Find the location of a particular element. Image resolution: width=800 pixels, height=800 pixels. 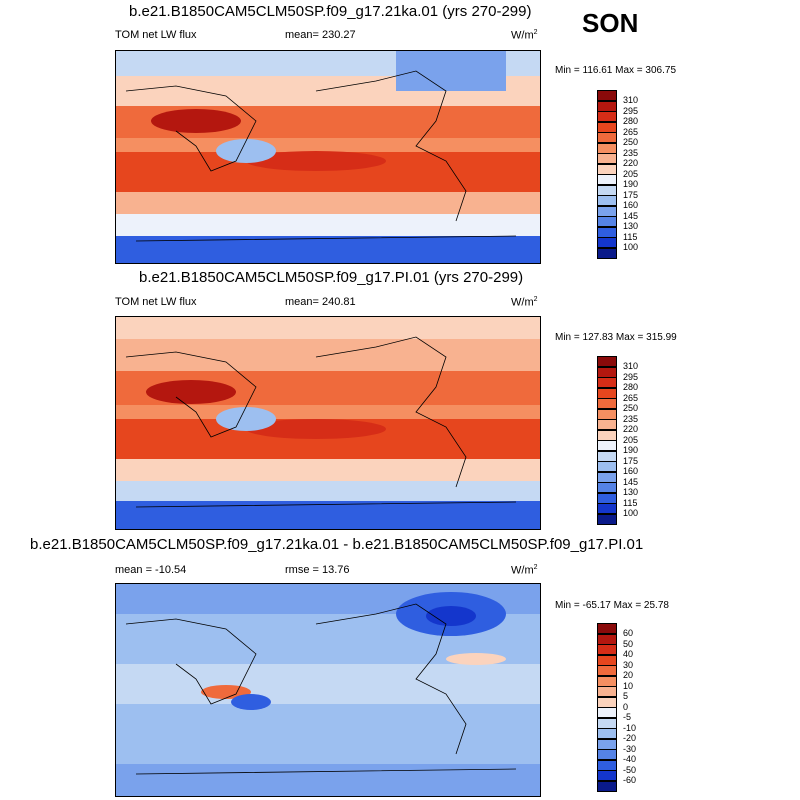

panel-2-minmax: Min = 127.83 Max = 315.99 is located at coordinates (616, 337).